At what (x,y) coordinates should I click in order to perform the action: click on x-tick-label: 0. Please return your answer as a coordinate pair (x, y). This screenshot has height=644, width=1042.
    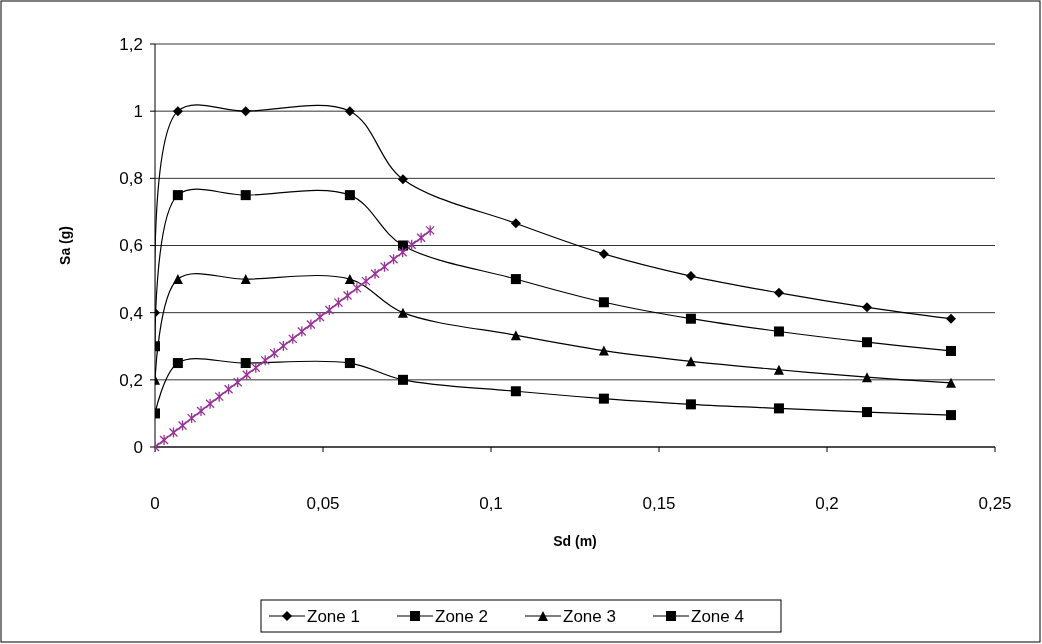
    Looking at the image, I should click on (155, 503).